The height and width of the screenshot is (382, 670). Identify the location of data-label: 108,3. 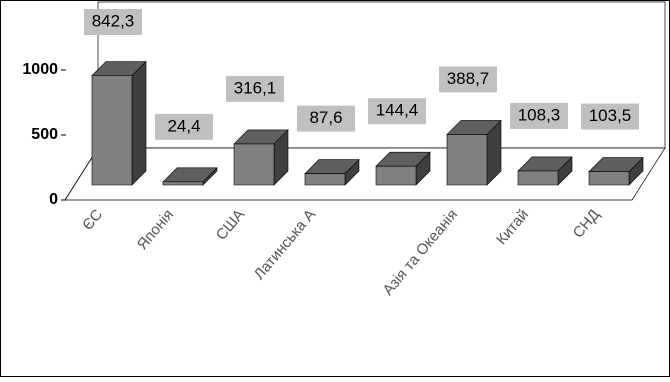
(539, 114).